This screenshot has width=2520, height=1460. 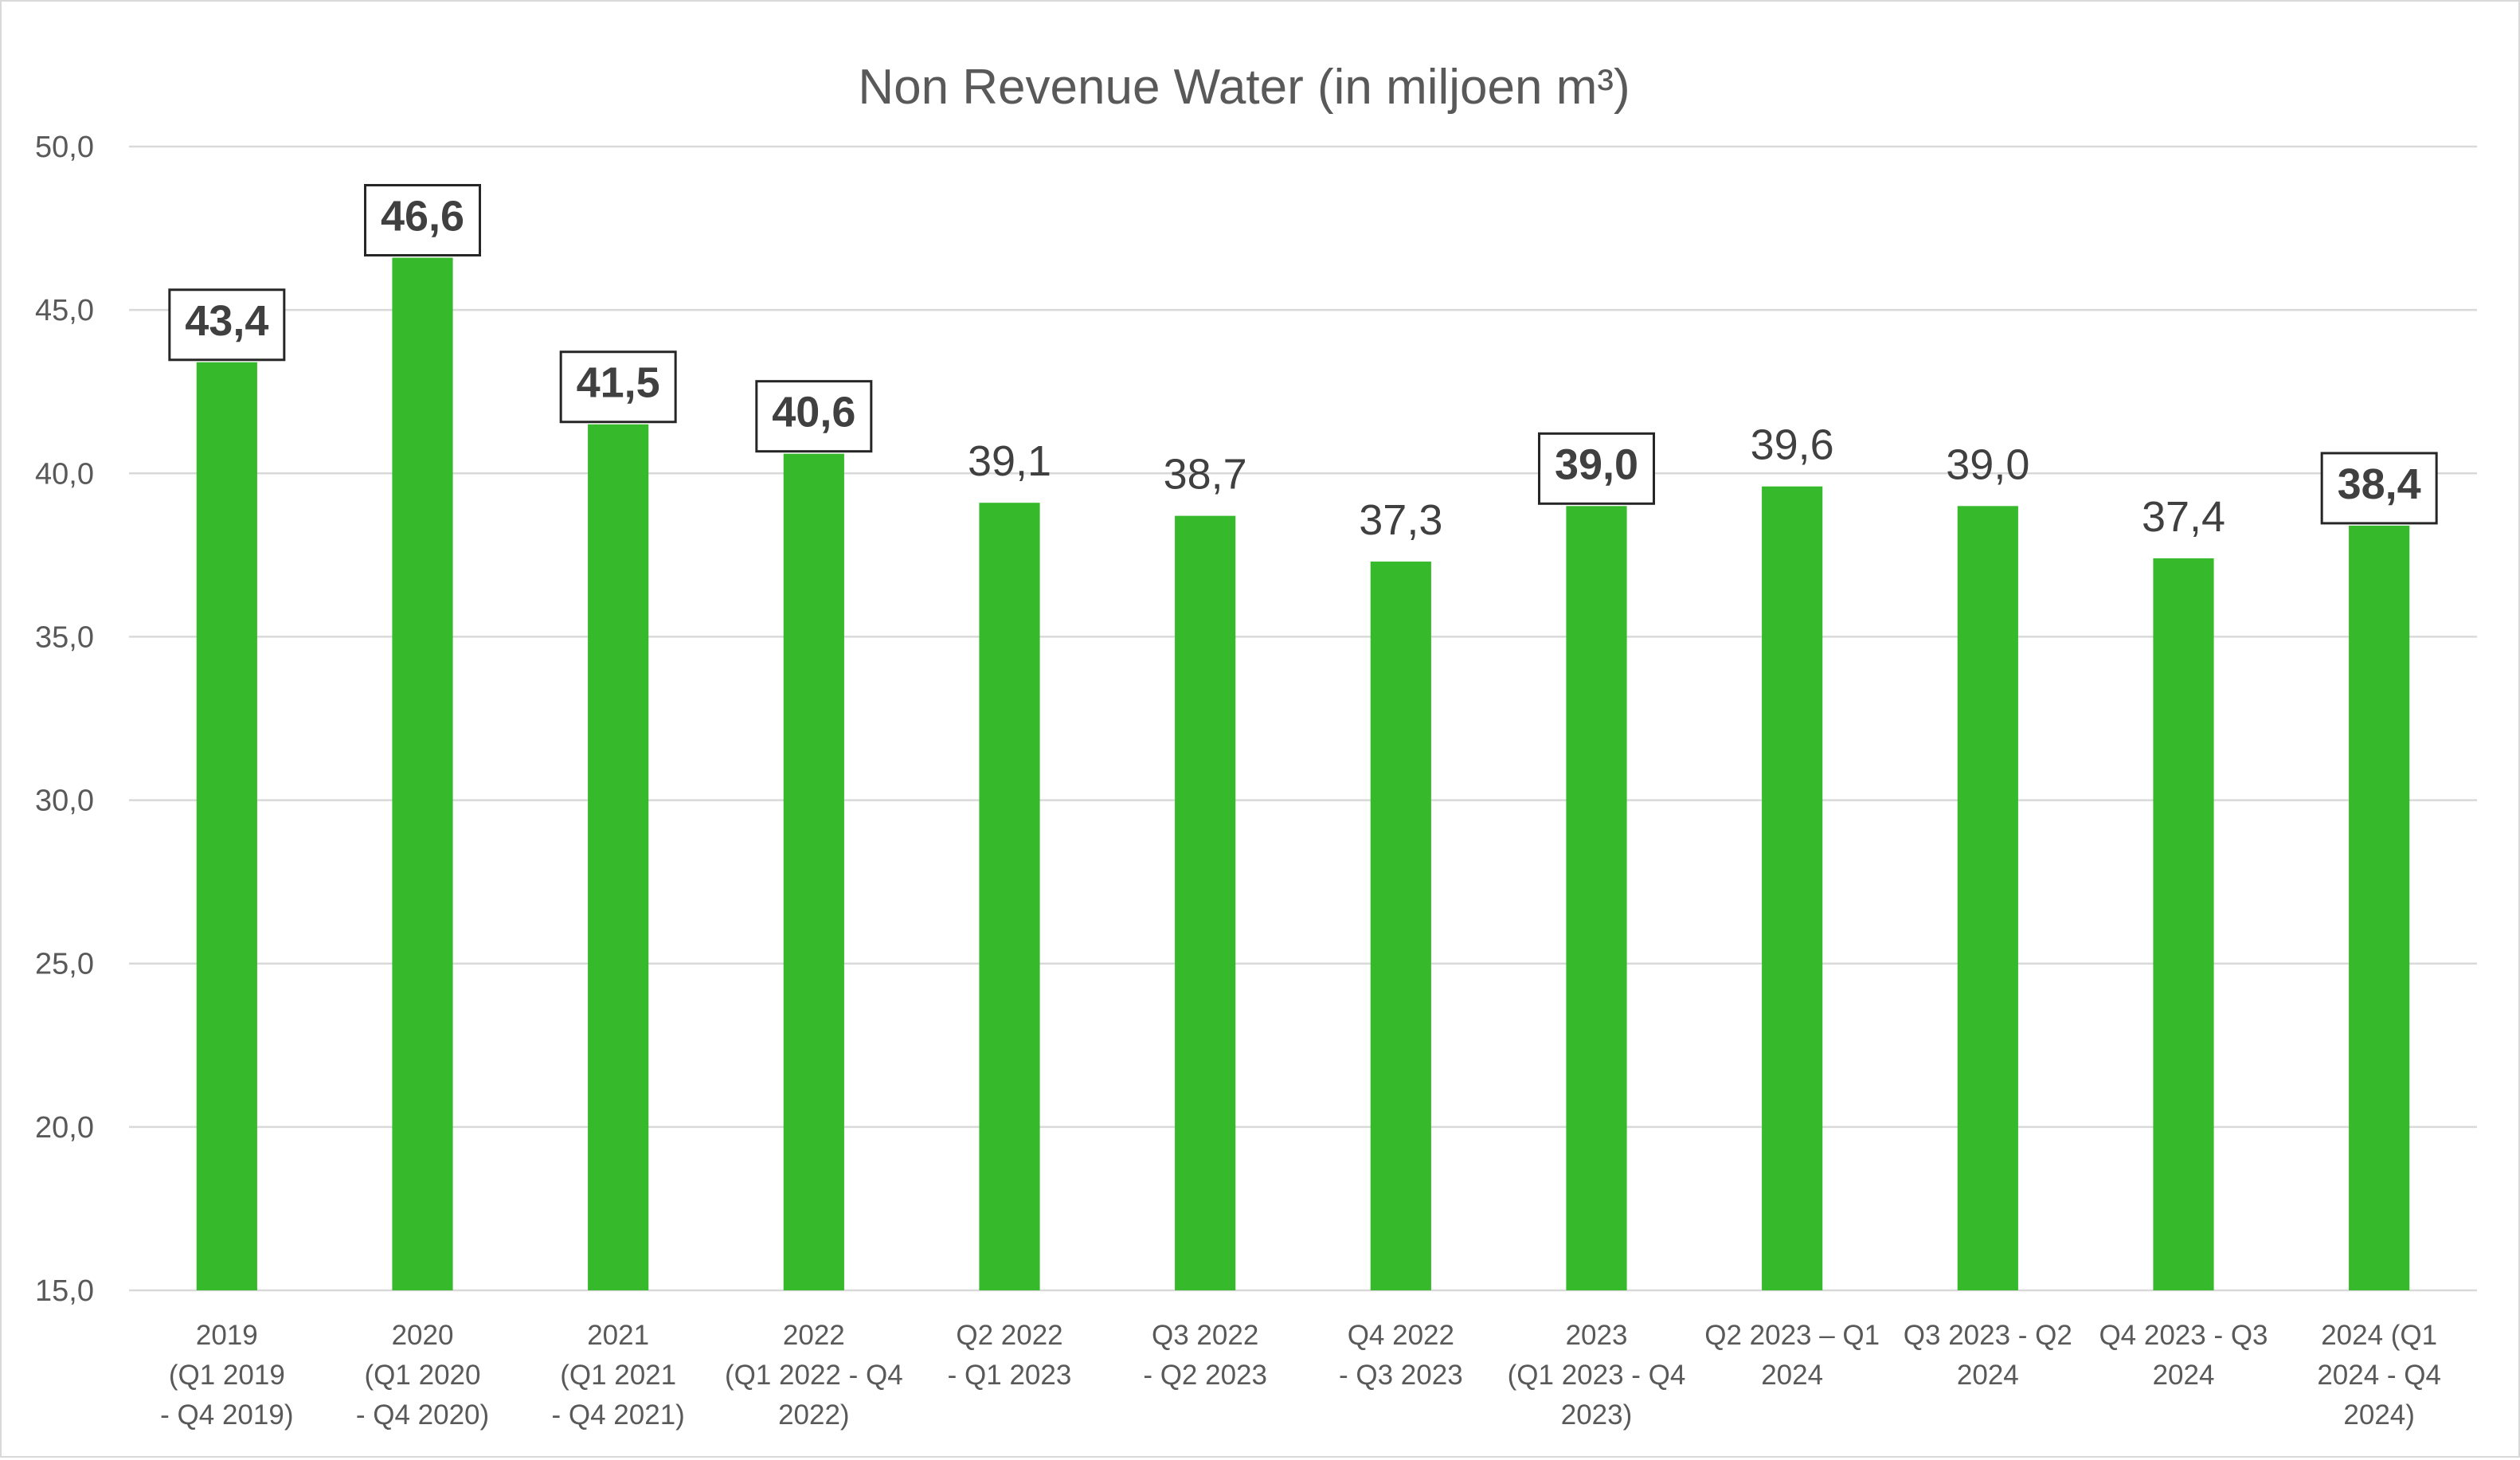 I want to click on x-tick-label: 2024 (Q1 2024 - Q4 2024), so click(x=2379, y=1375).